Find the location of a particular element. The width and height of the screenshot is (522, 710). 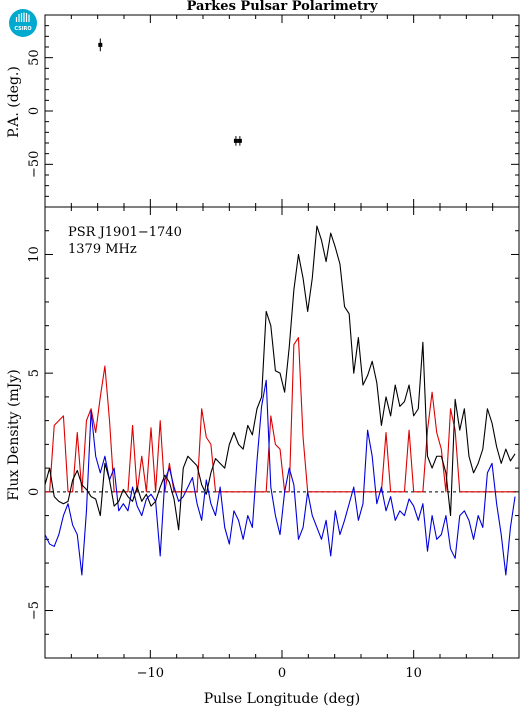

frequency-annotation: 1379 MHz is located at coordinates (102, 249).